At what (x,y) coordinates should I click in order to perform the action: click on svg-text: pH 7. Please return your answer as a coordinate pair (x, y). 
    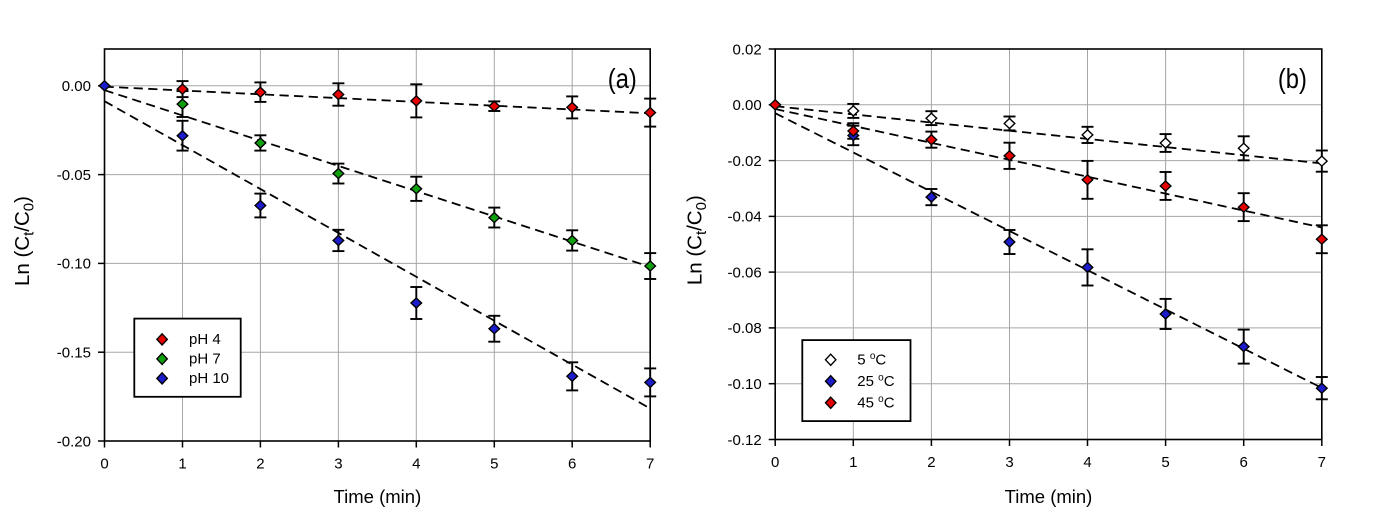
    Looking at the image, I should click on (205, 359).